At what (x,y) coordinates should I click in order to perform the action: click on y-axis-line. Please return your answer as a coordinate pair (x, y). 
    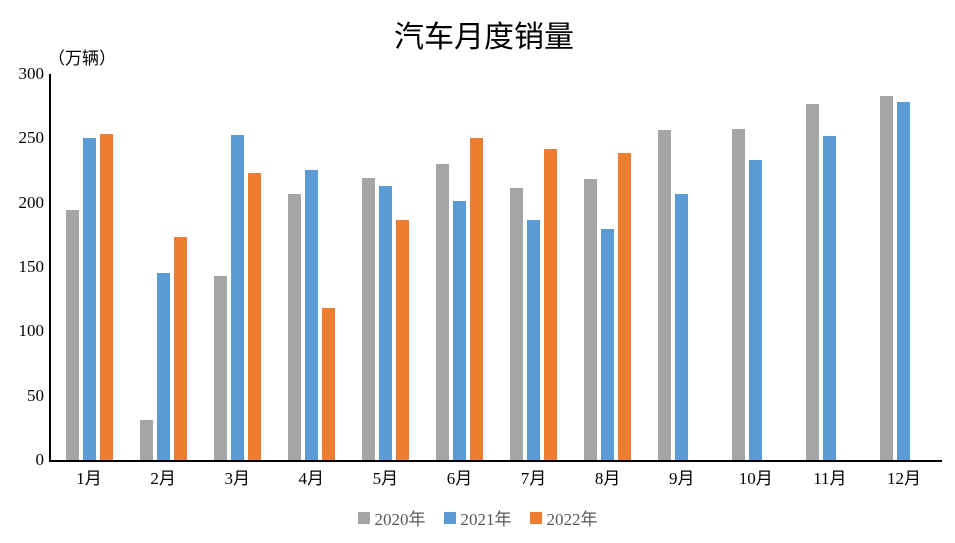
    Looking at the image, I should click on (50, 268).